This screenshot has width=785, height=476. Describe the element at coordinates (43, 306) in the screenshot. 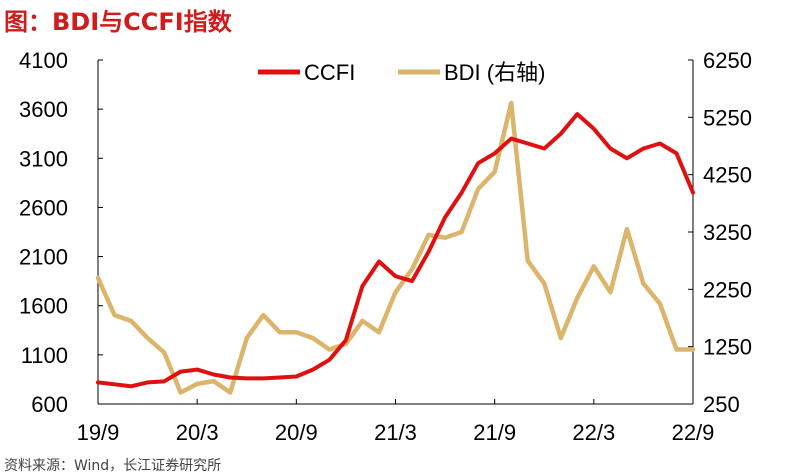

I see `left-tick-label: 1600` at that location.